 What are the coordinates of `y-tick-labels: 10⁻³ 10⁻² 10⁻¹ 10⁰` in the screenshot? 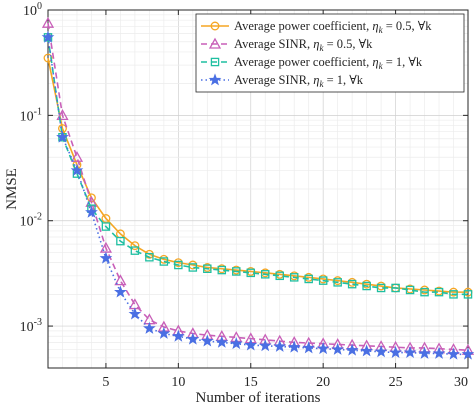 It's located at (31, 168).